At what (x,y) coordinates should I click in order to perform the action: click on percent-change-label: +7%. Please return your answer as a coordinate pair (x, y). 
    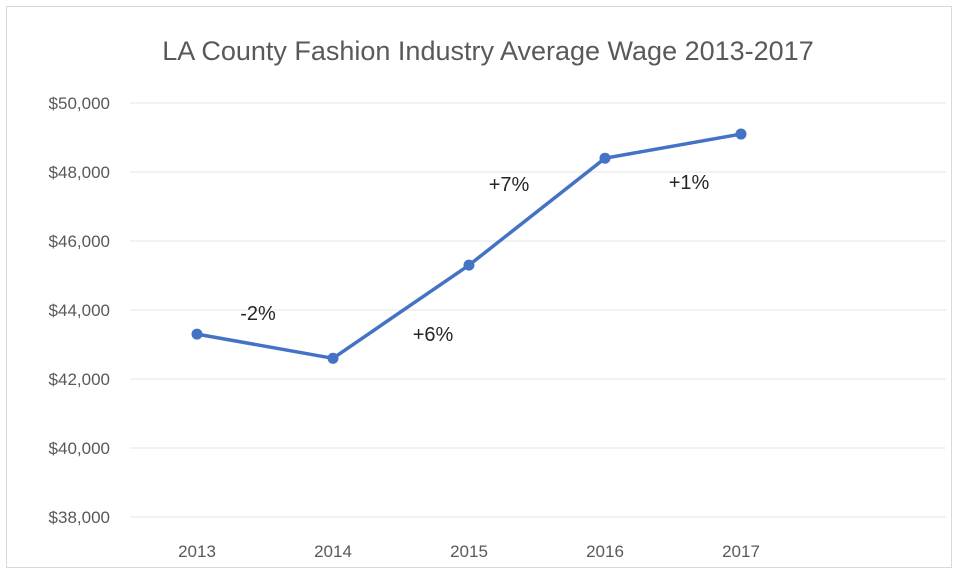
    Looking at the image, I should click on (509, 185).